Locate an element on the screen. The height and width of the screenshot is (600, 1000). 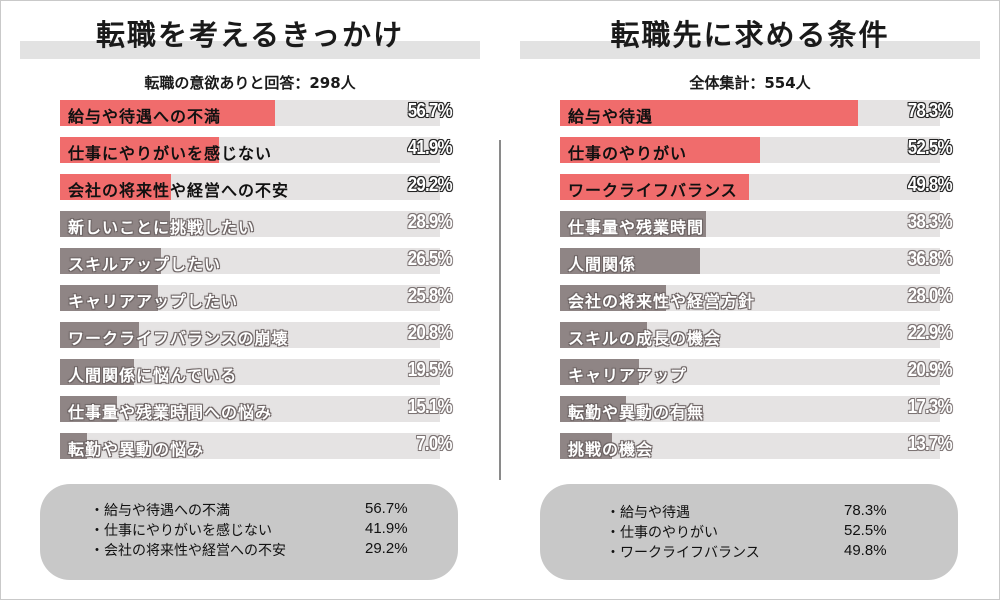
bar-category-label: キャリアアップ is located at coordinates (628, 375).